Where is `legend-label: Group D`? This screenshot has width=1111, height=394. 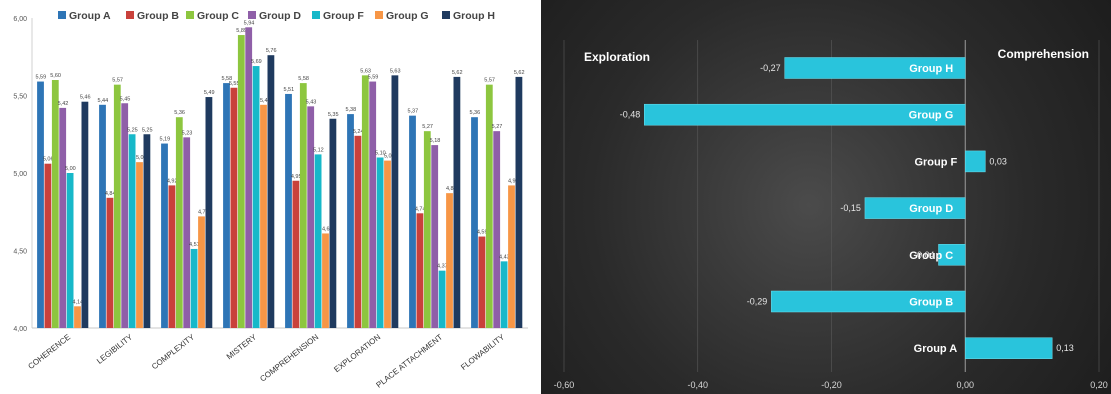 legend-label: Group D is located at coordinates (280, 16).